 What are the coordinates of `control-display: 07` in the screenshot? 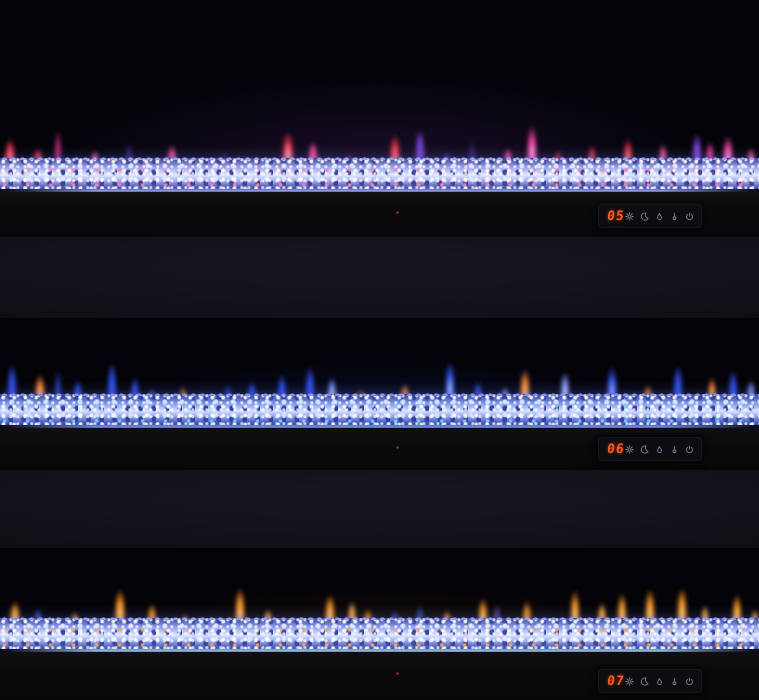 It's located at (650, 681).